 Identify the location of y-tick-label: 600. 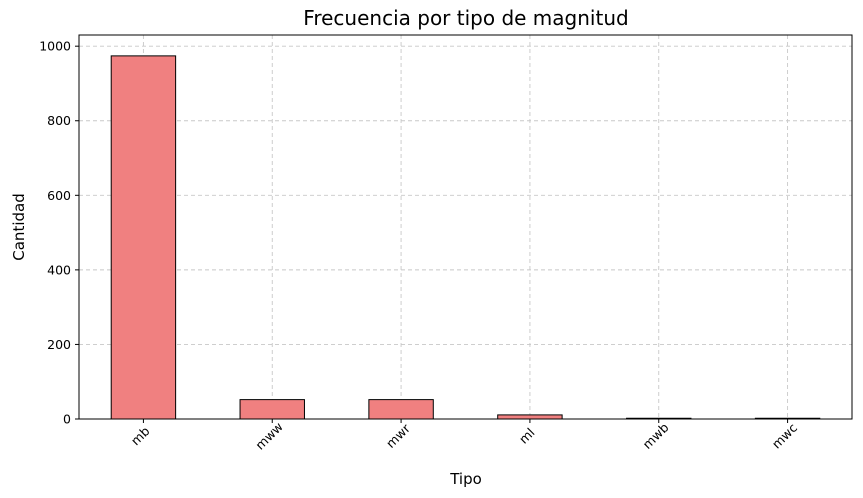
(59, 195).